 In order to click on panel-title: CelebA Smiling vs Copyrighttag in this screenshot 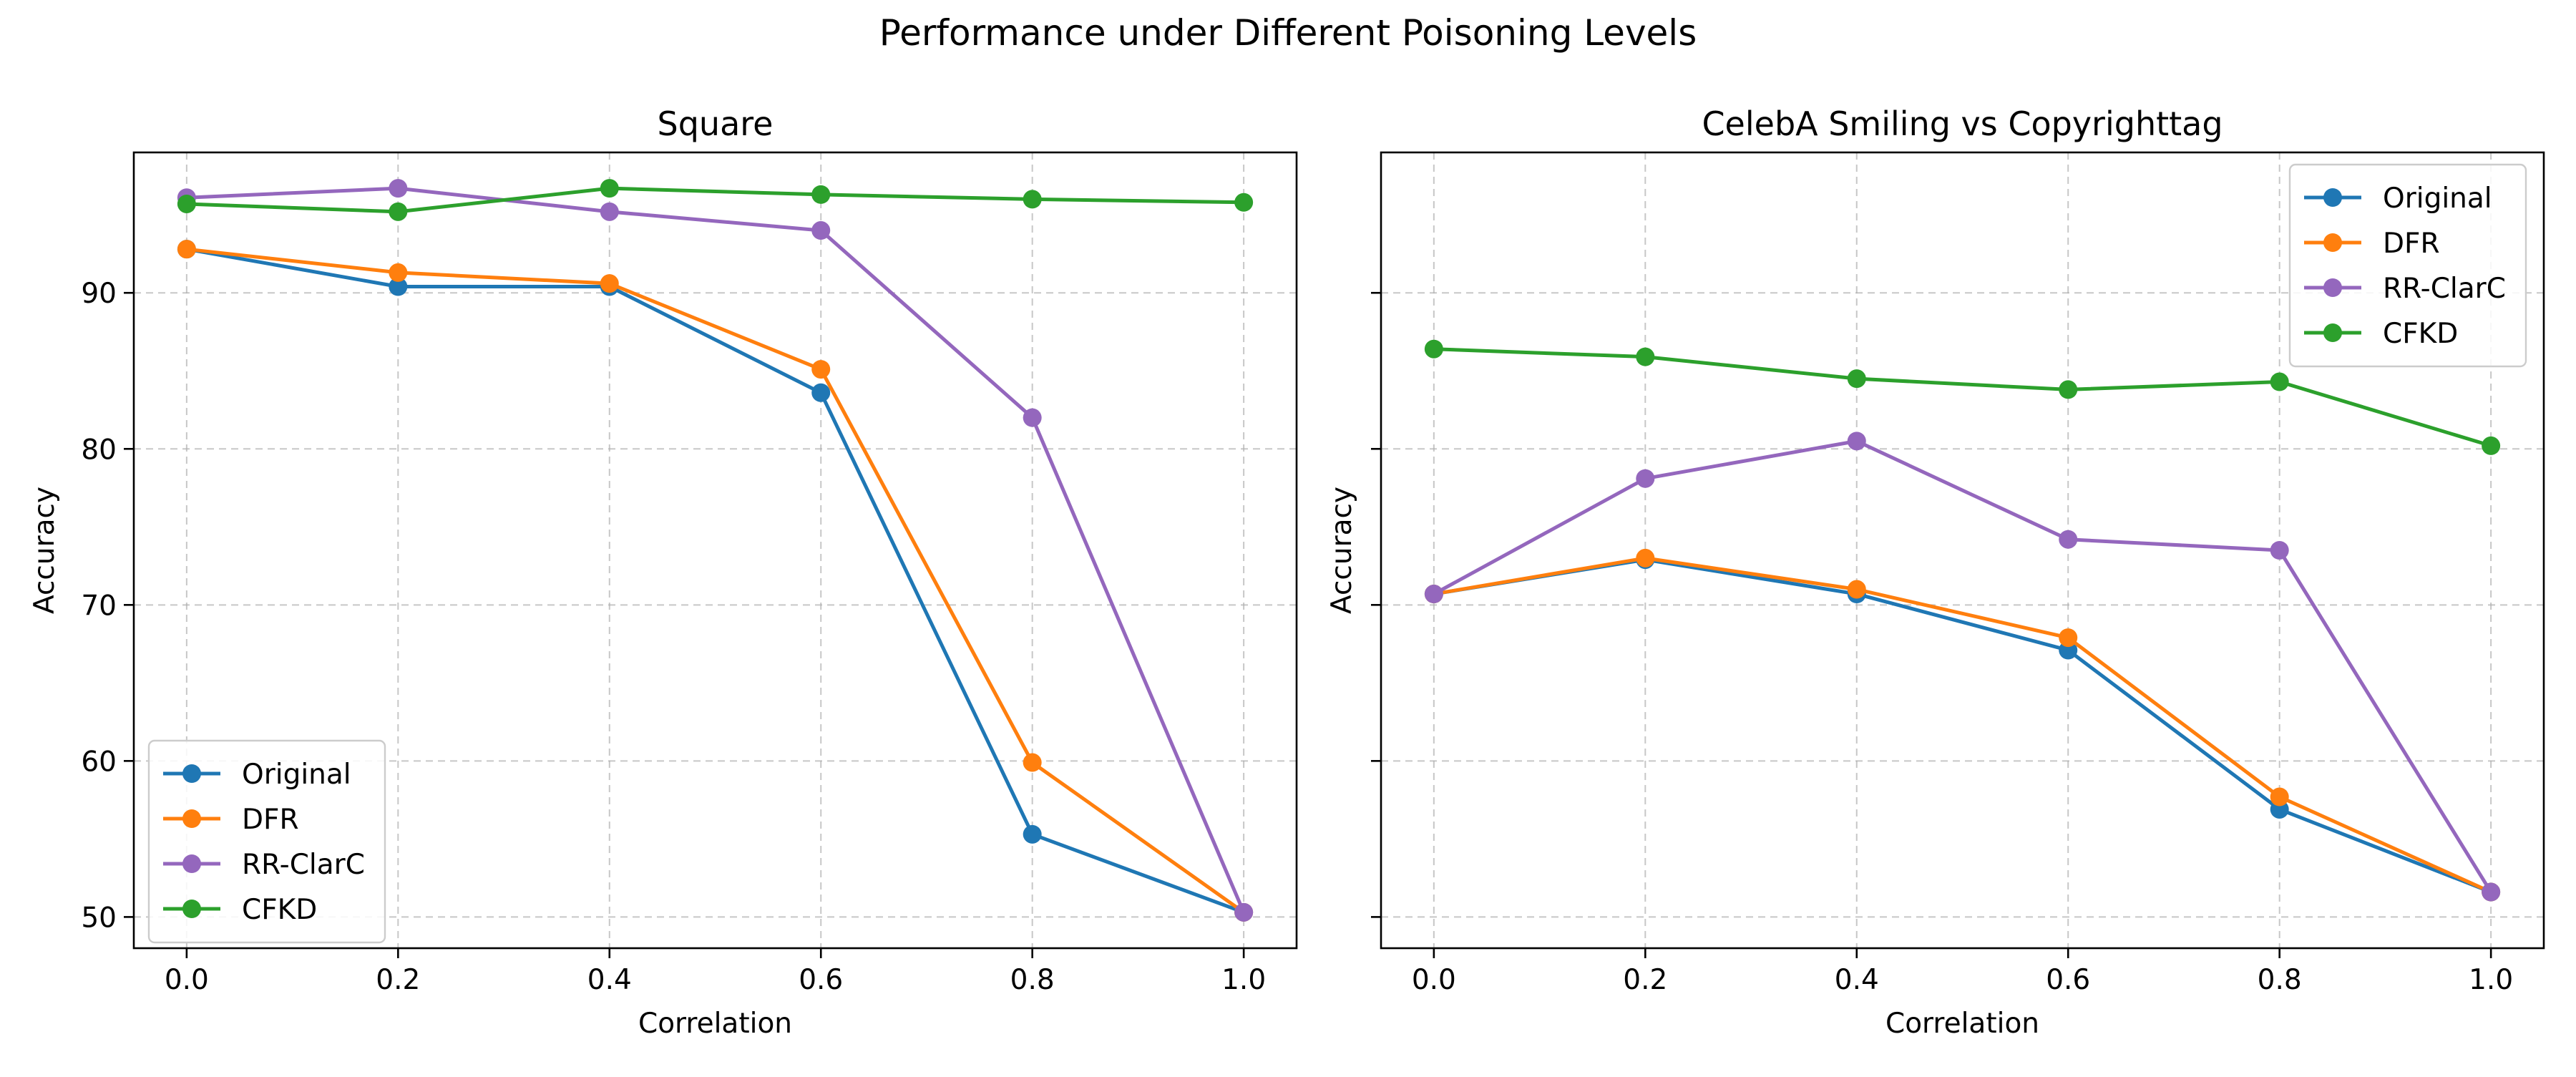, I will do `click(1962, 123)`.